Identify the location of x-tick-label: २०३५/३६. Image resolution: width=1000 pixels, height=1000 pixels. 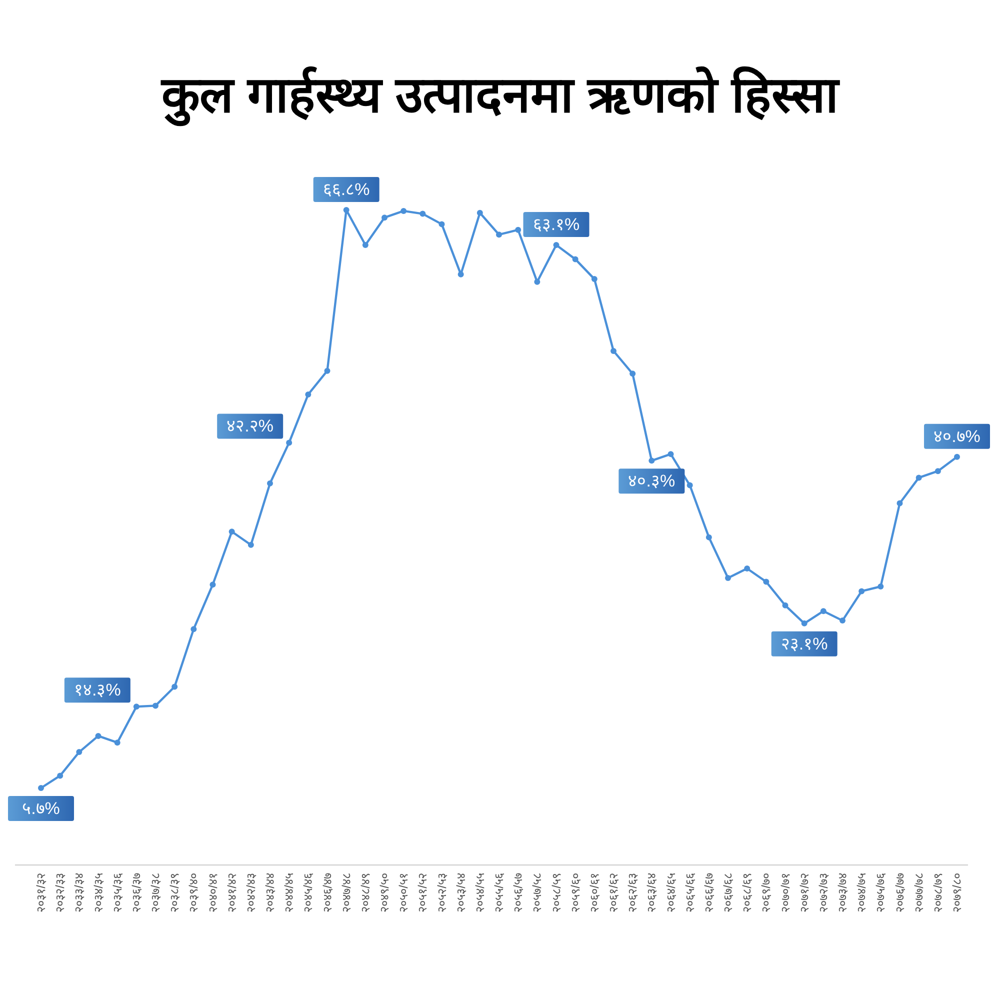
(117, 892).